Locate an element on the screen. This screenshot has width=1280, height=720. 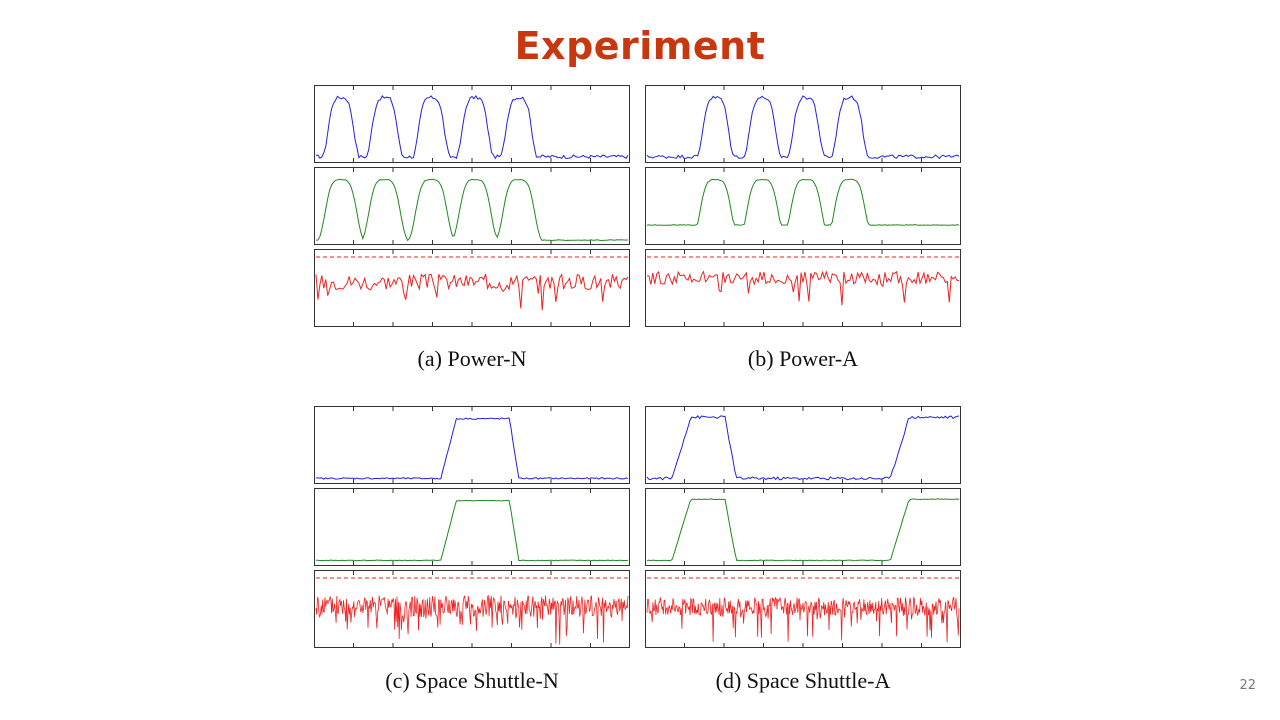
figure-power-n is located at coordinates (472, 209).